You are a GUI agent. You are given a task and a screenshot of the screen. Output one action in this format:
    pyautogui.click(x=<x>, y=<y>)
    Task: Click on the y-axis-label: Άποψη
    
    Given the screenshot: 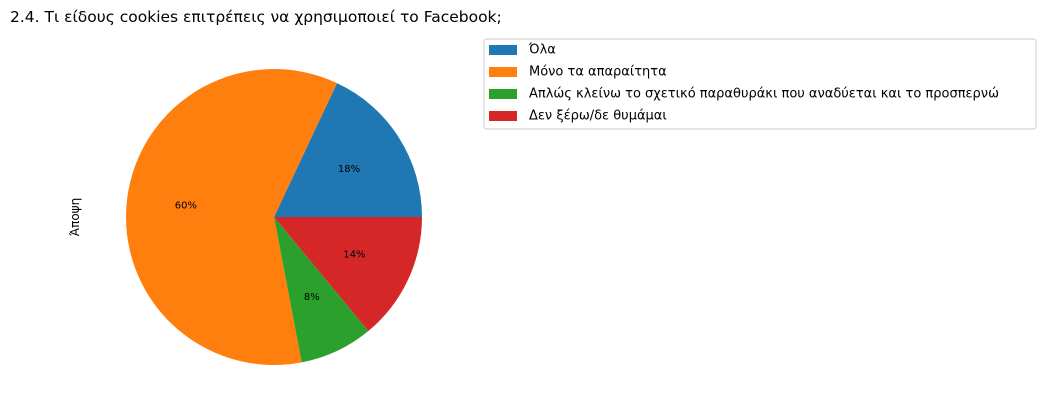 What is the action you would take?
    pyautogui.click(x=75, y=217)
    